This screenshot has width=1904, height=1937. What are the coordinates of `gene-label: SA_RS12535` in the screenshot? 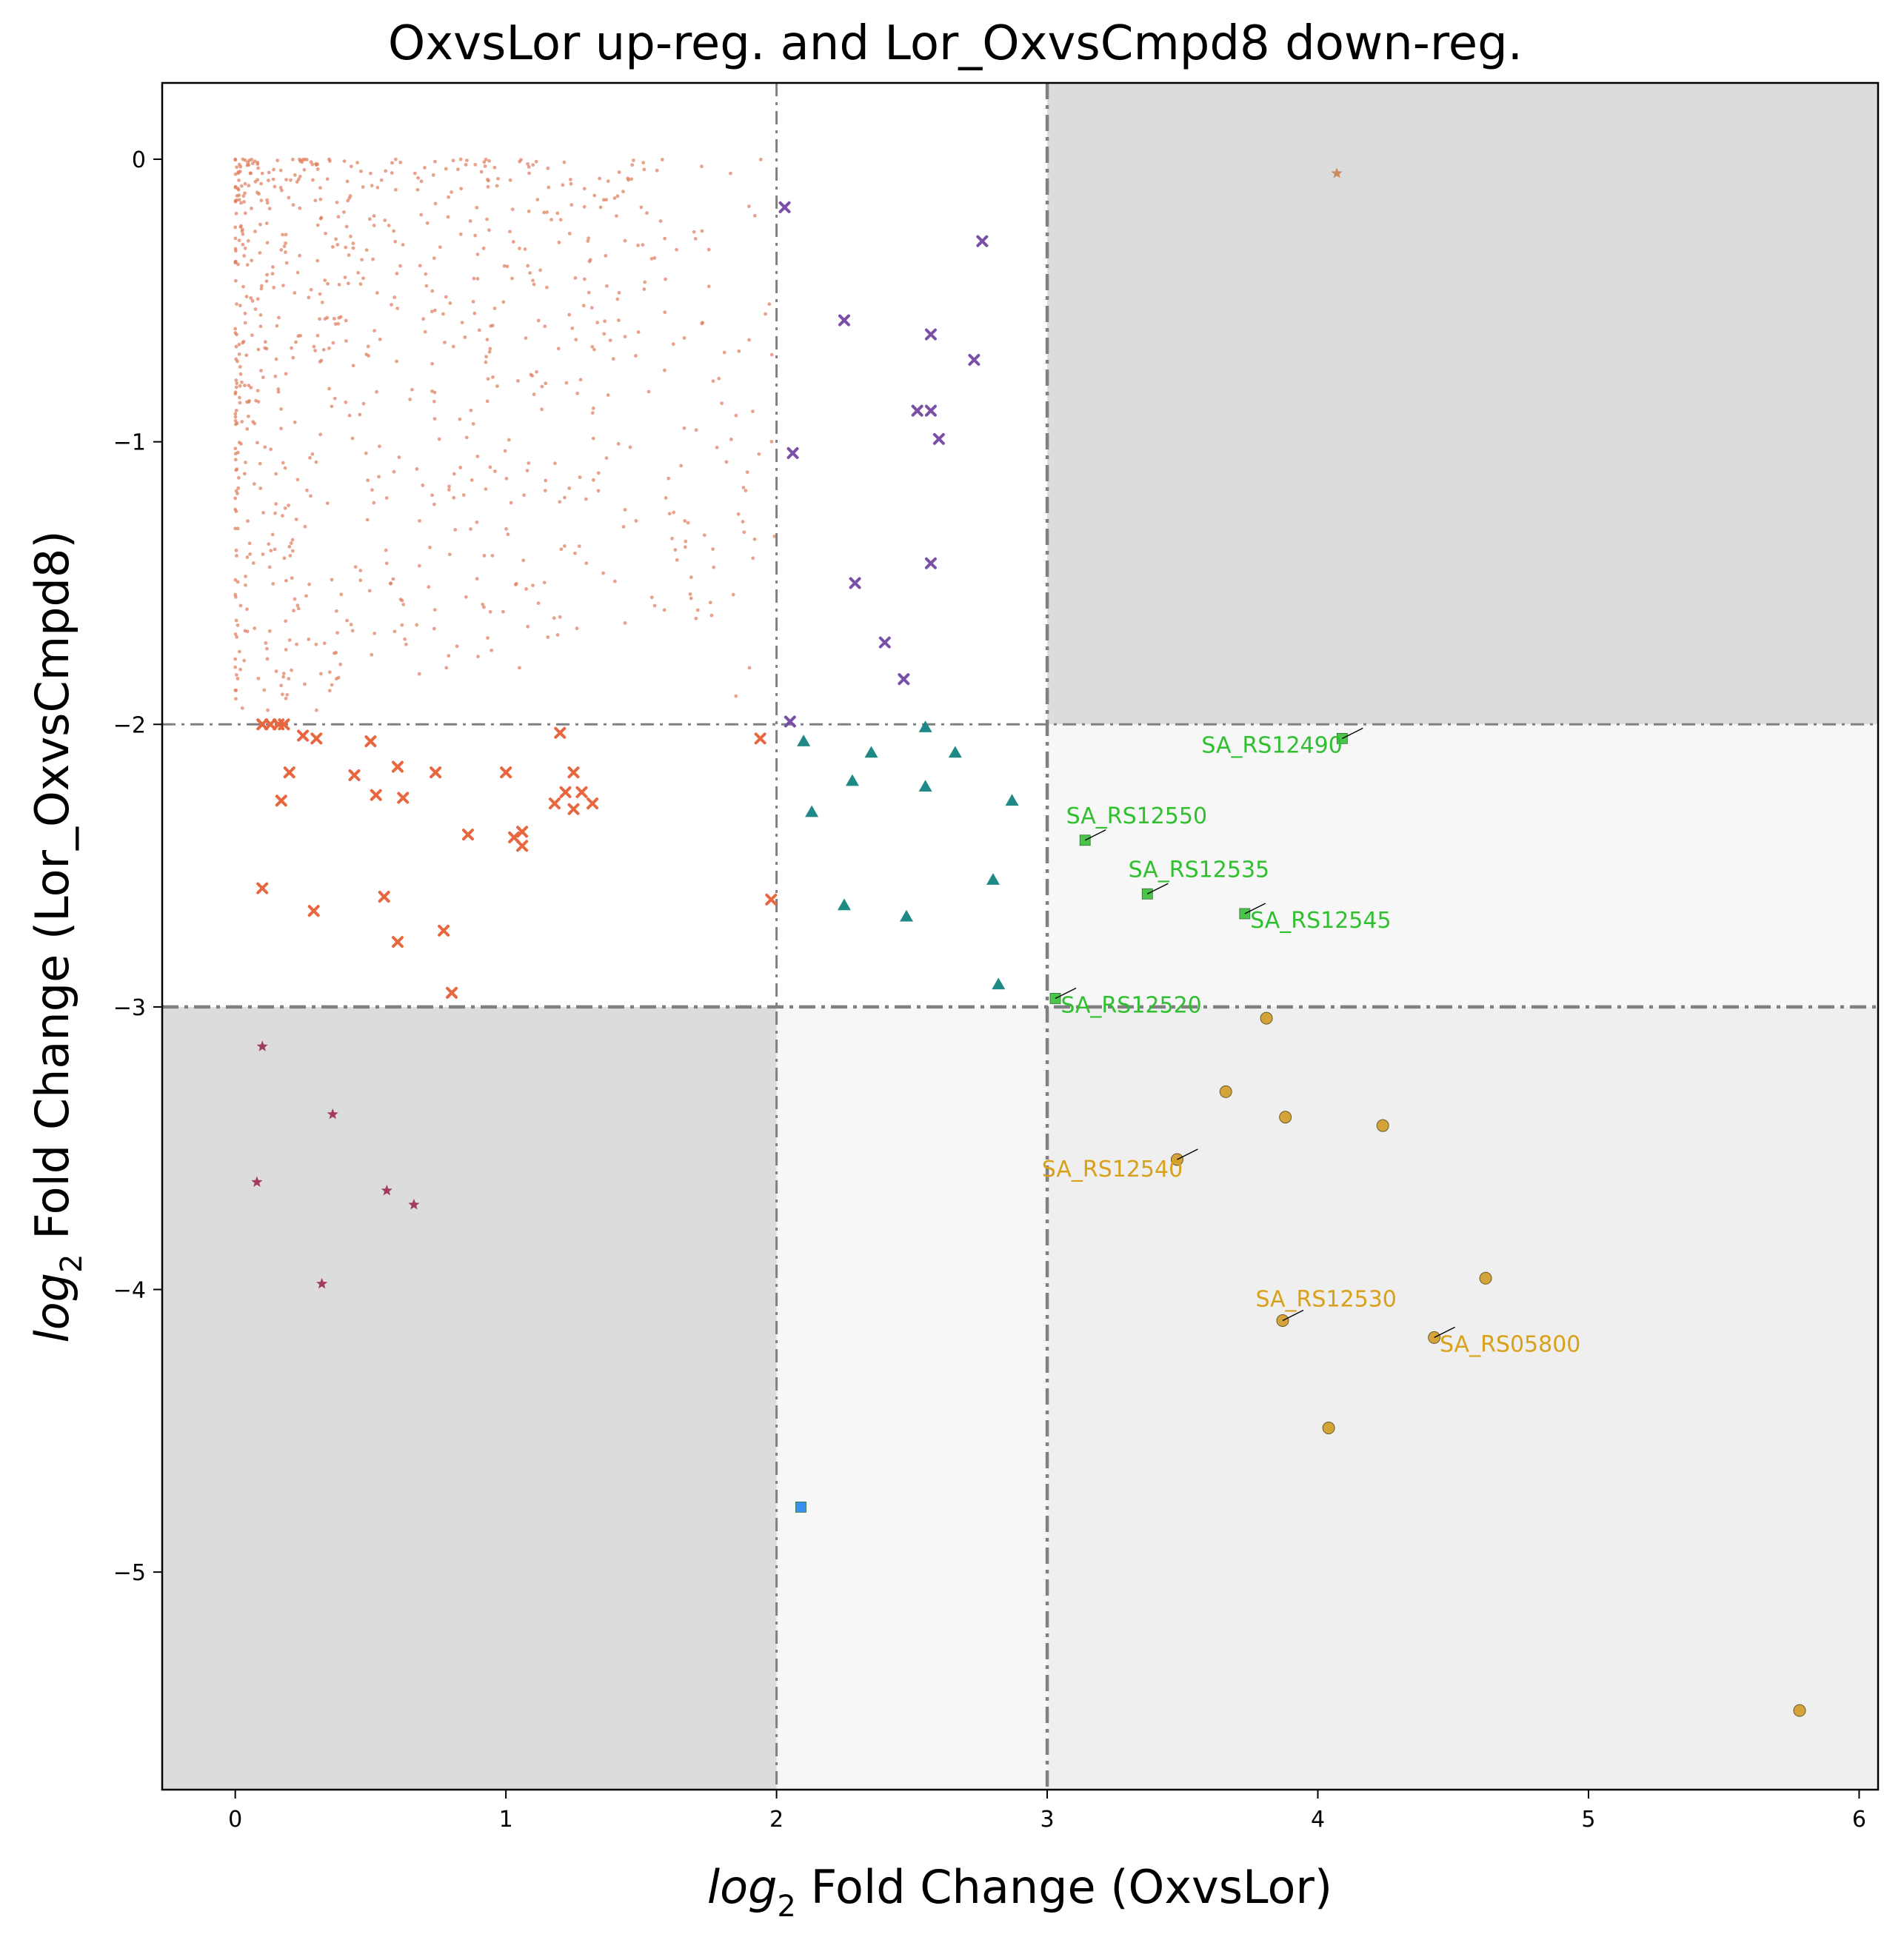 It's located at (1199, 870).